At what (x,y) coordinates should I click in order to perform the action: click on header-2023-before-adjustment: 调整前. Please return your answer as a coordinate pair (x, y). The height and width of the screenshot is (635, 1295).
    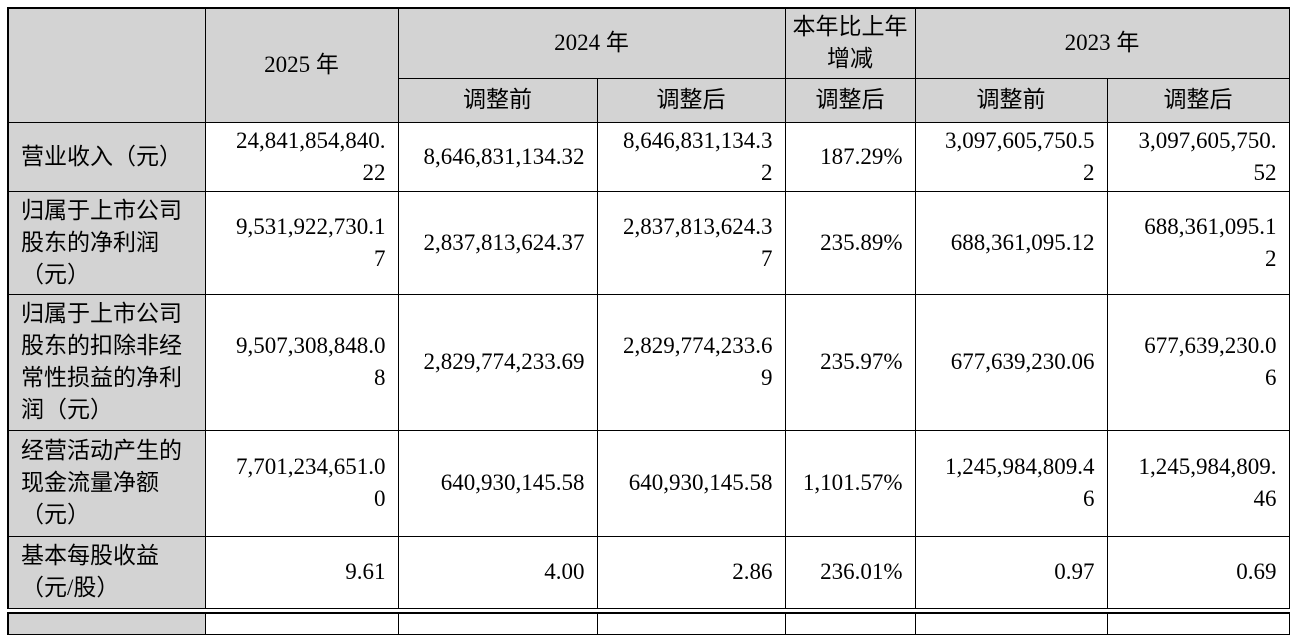
    Looking at the image, I should click on (1011, 100).